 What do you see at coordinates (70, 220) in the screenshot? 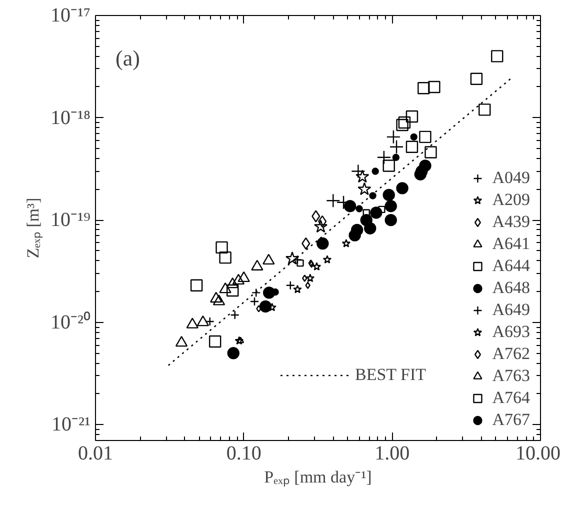
I see `y-tick-label: 10⁻¹⁹` at bounding box center [70, 220].